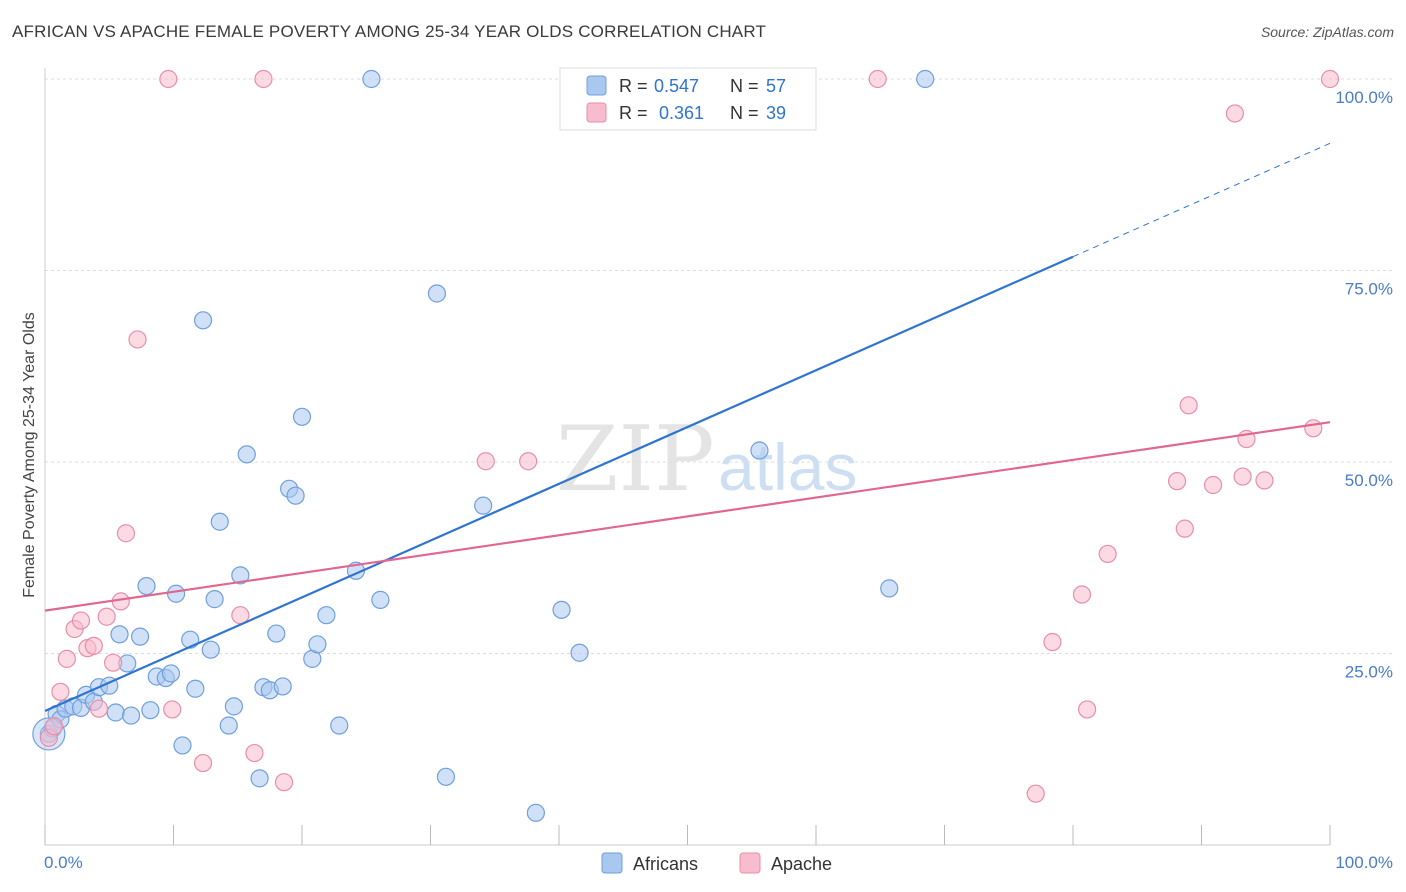 The image size is (1406, 892). What do you see at coordinates (688, 99) in the screenshot?
I see `legend-box: R = 0.547 N = 57 R = 0.361 N = 39` at bounding box center [688, 99].